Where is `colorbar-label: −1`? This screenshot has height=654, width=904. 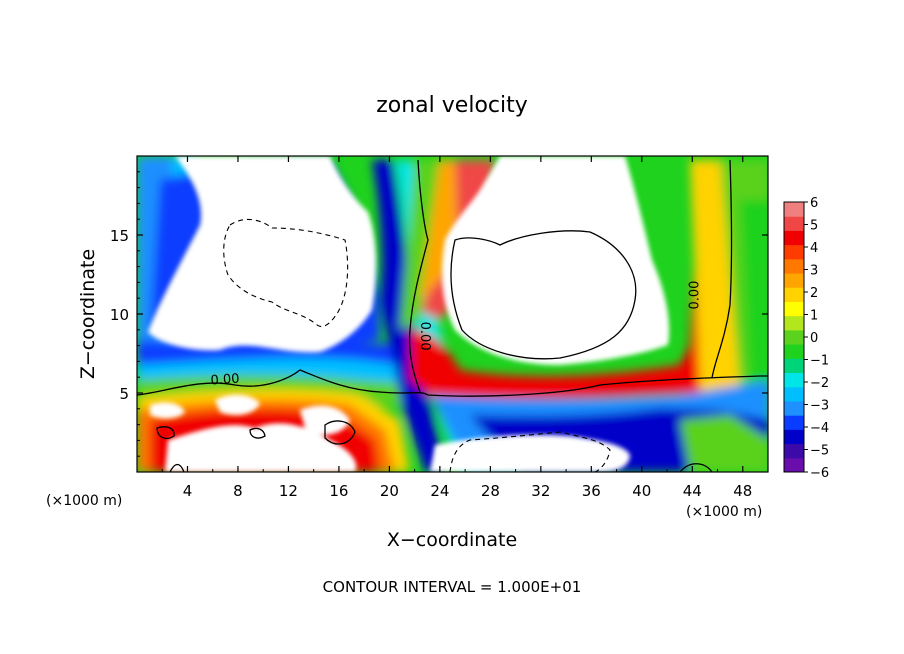
colorbar-label: −1 is located at coordinates (819, 361).